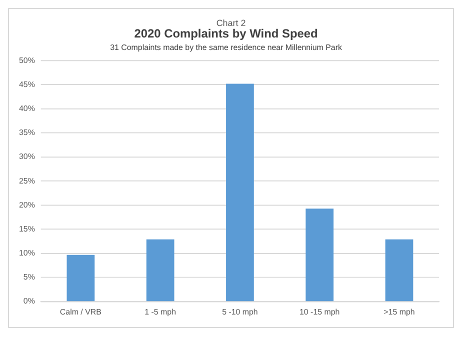  Describe the element at coordinates (226, 33) in the screenshot. I see `chart-title: 2020 Complaints by Wind Speed` at that location.